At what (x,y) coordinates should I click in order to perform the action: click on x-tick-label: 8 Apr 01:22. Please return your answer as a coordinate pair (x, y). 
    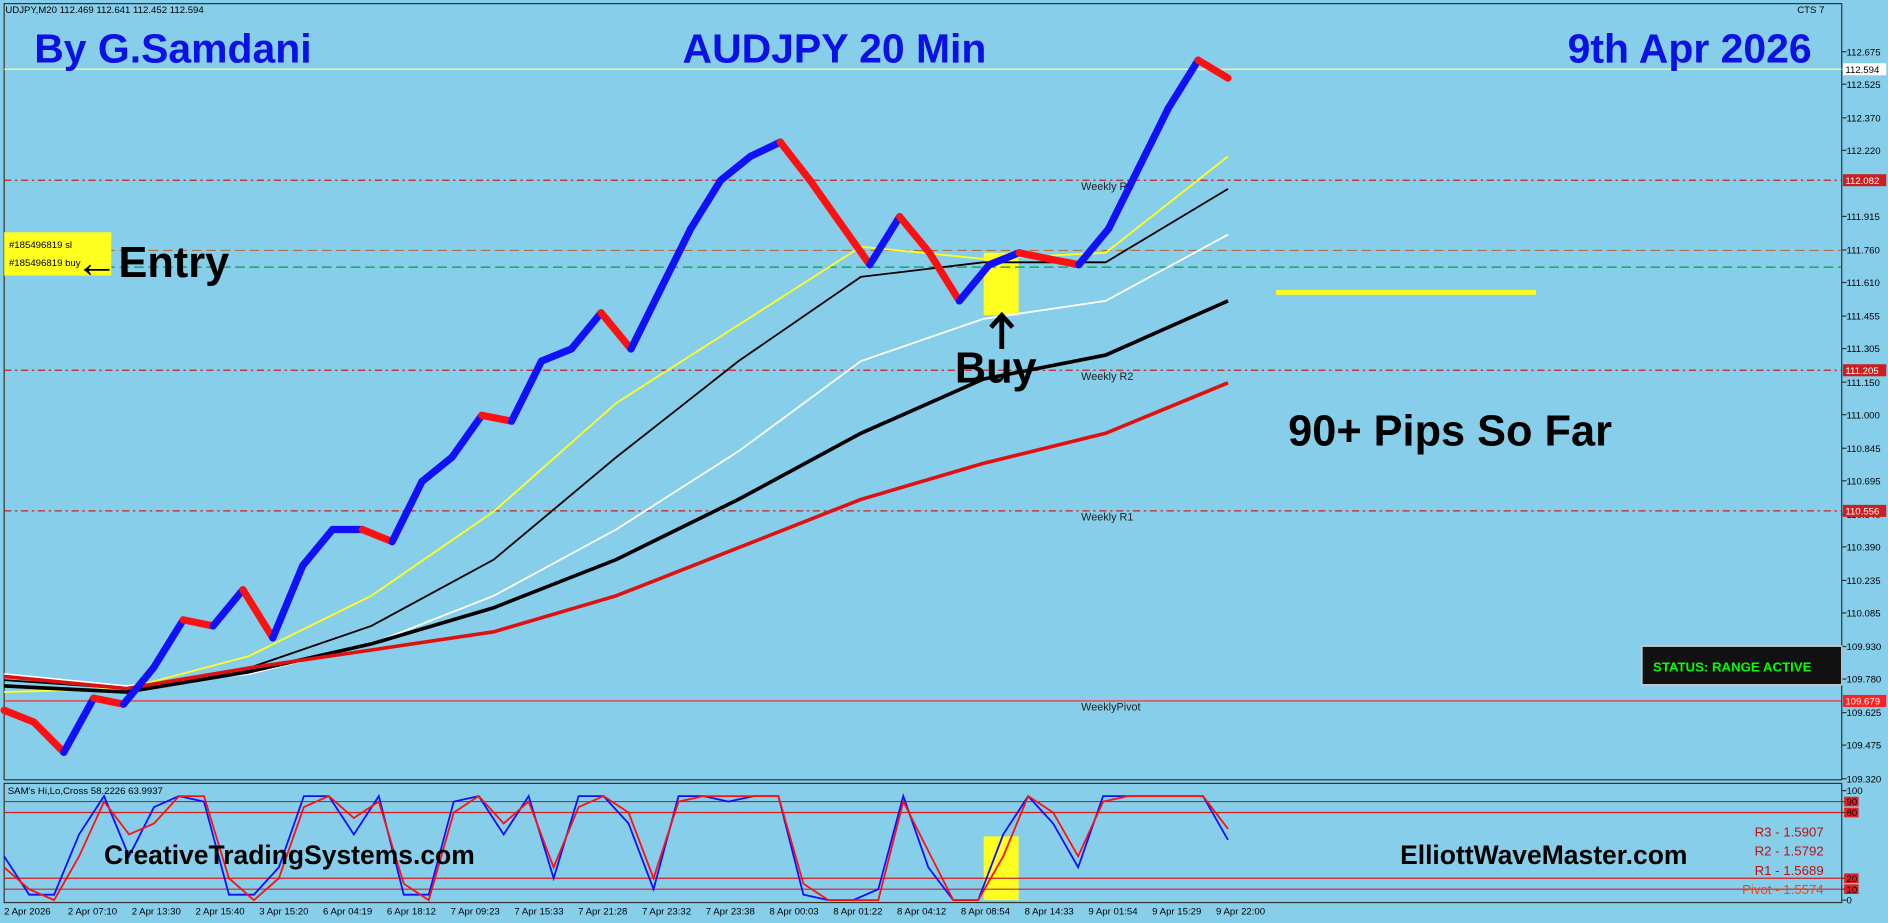
    Looking at the image, I should click on (857, 912).